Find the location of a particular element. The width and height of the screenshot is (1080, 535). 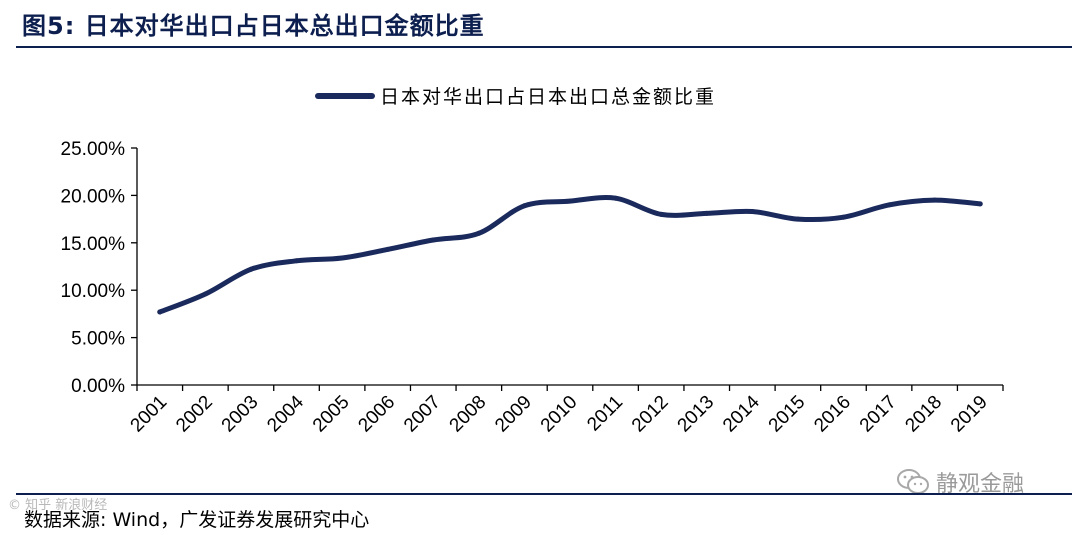

x-tick-label: 2018 is located at coordinates (923, 414).